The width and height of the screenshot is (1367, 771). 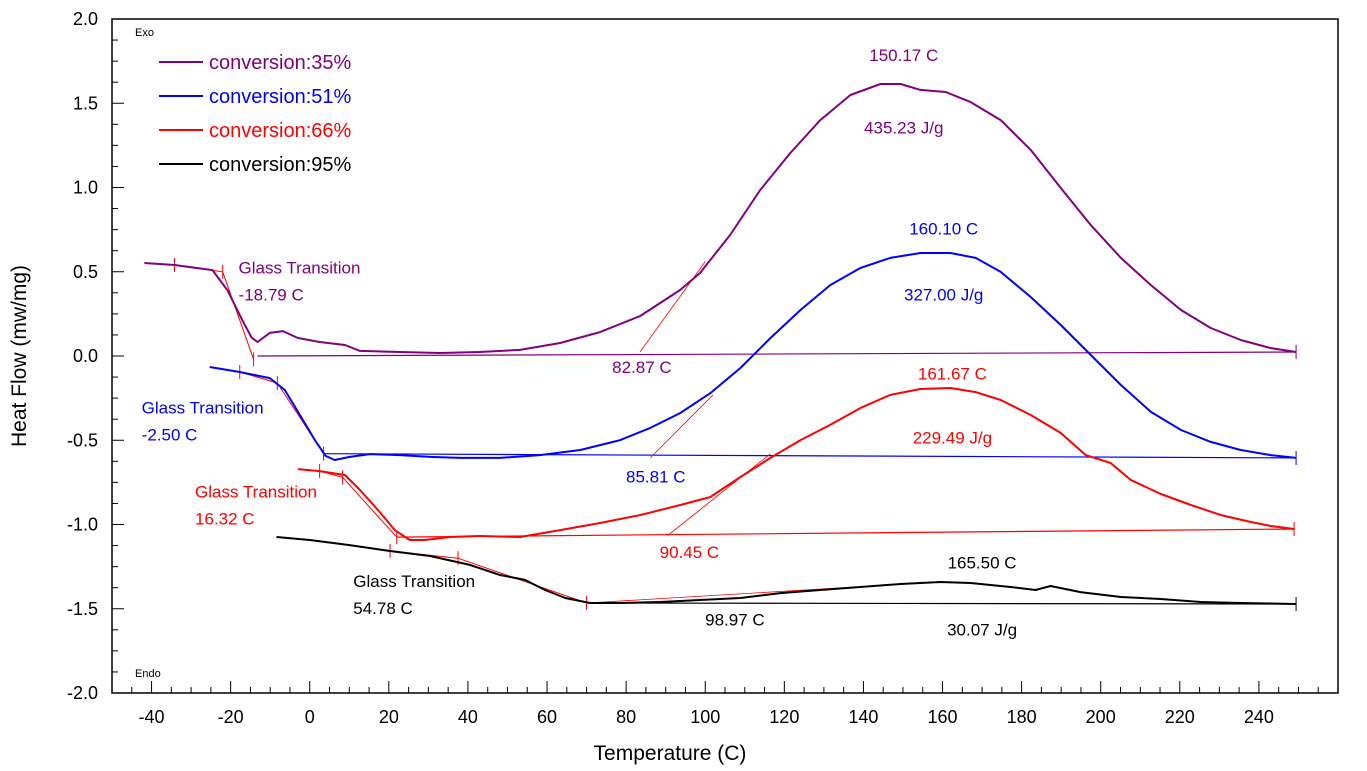 I want to click on annotation-66: Glass Transition, so click(x=256, y=492).